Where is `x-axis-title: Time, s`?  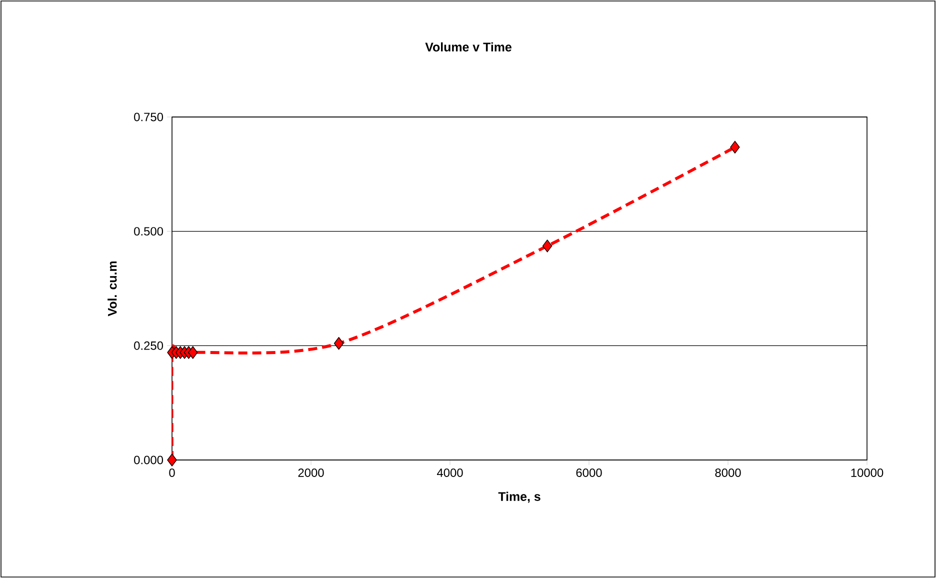
x-axis-title: Time, s is located at coordinates (519, 497).